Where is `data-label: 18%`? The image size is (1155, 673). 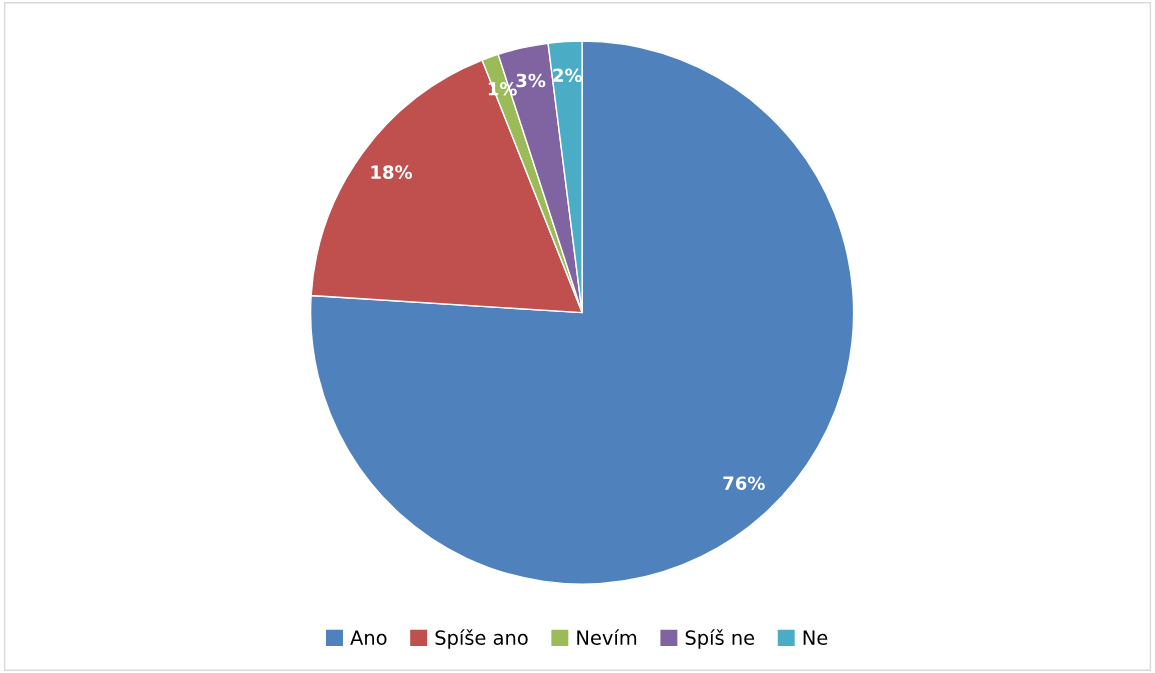 data-label: 18% is located at coordinates (392, 172).